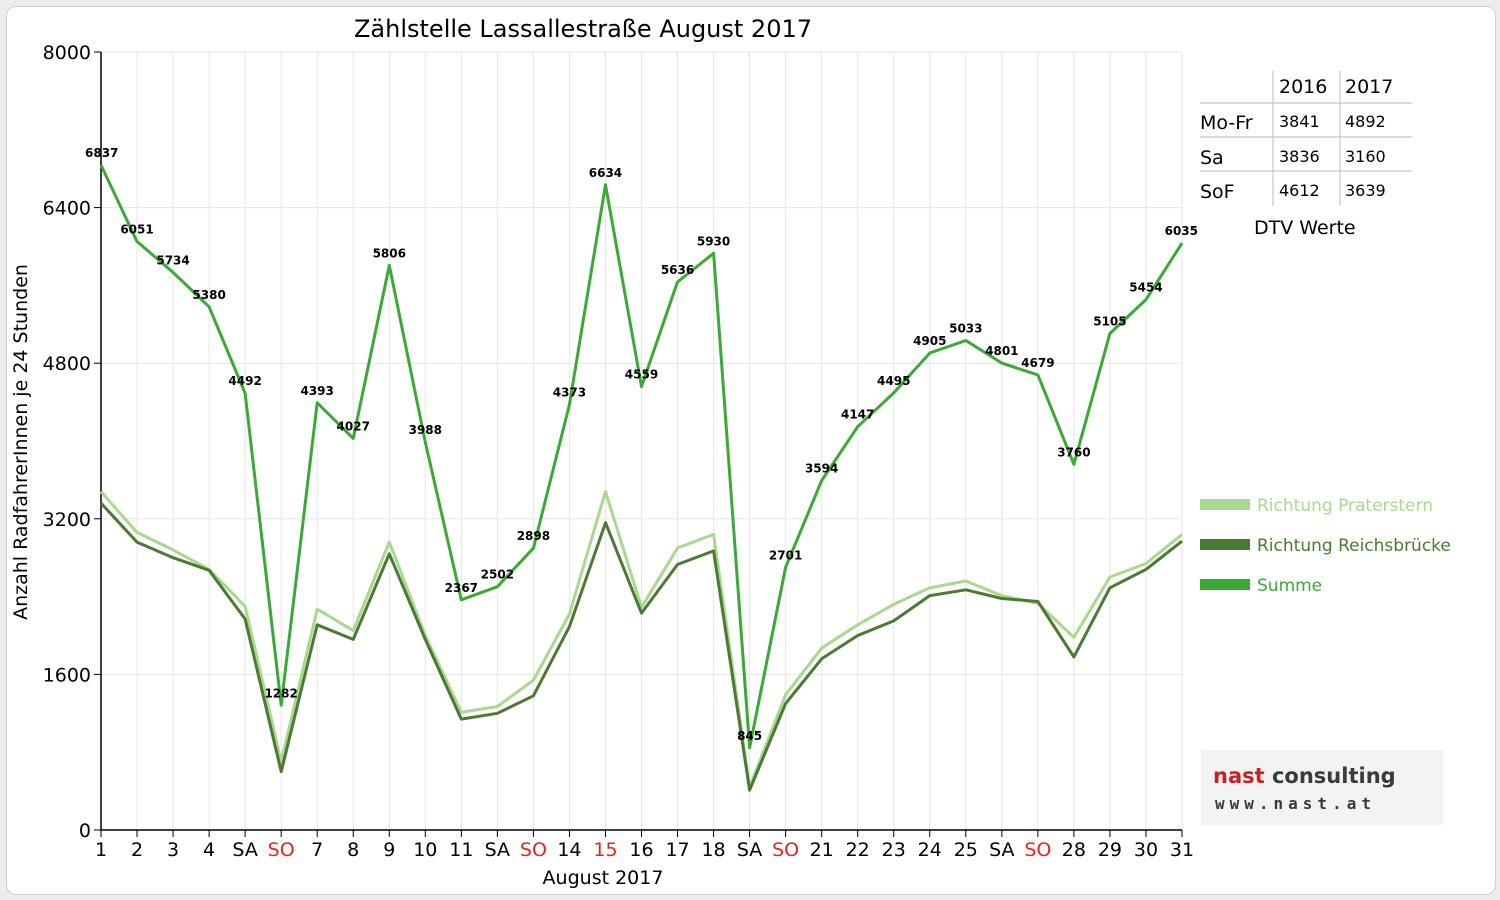 The height and width of the screenshot is (900, 1500). What do you see at coordinates (965, 329) in the screenshot?
I see `data-label: 5033` at bounding box center [965, 329].